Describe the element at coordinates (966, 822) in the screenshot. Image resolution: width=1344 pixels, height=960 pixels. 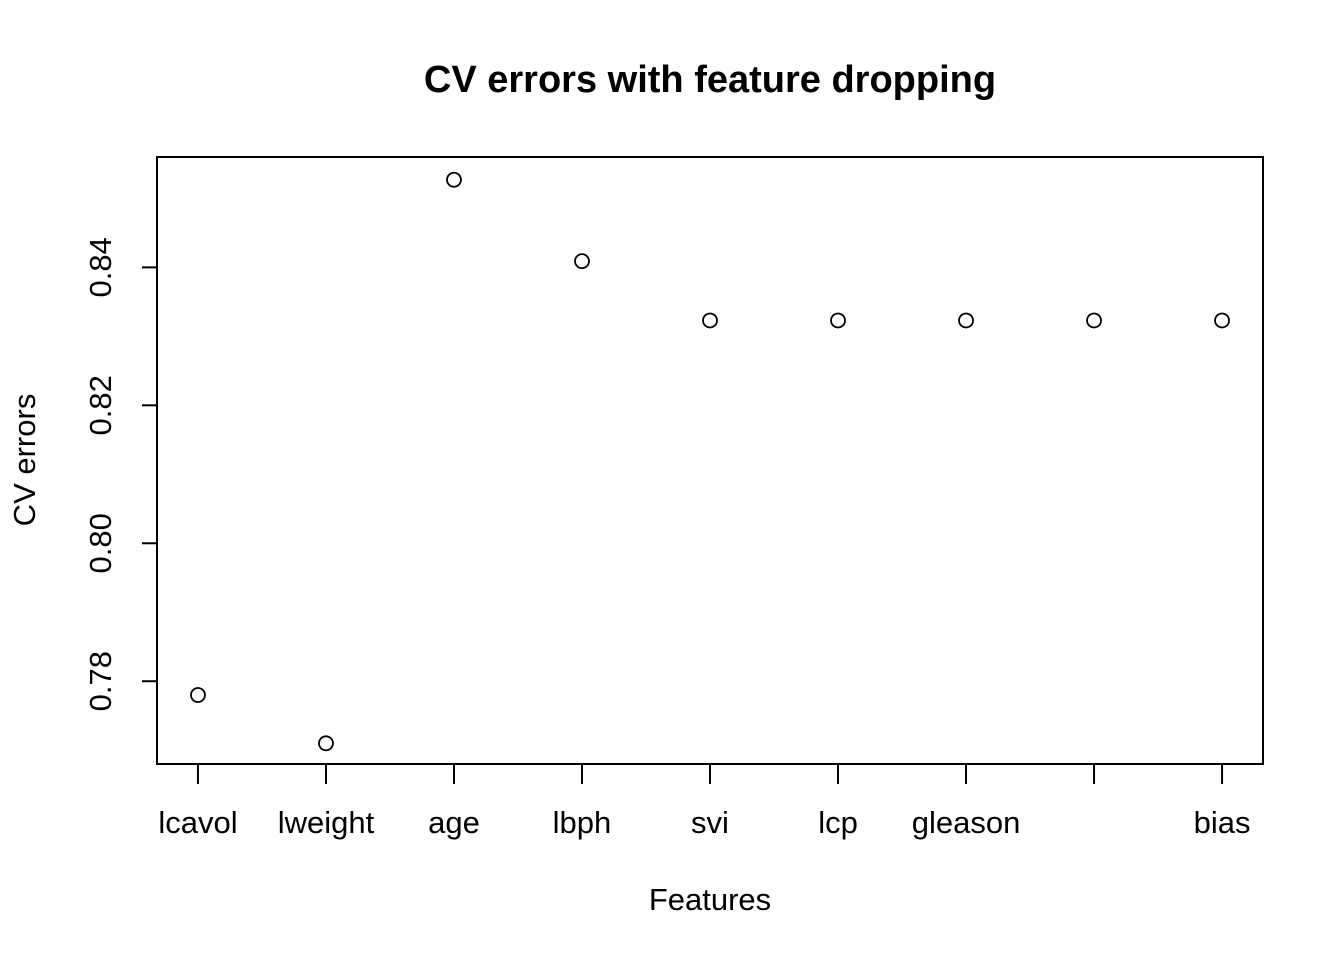
I see `x-tick-label: gleason` at that location.